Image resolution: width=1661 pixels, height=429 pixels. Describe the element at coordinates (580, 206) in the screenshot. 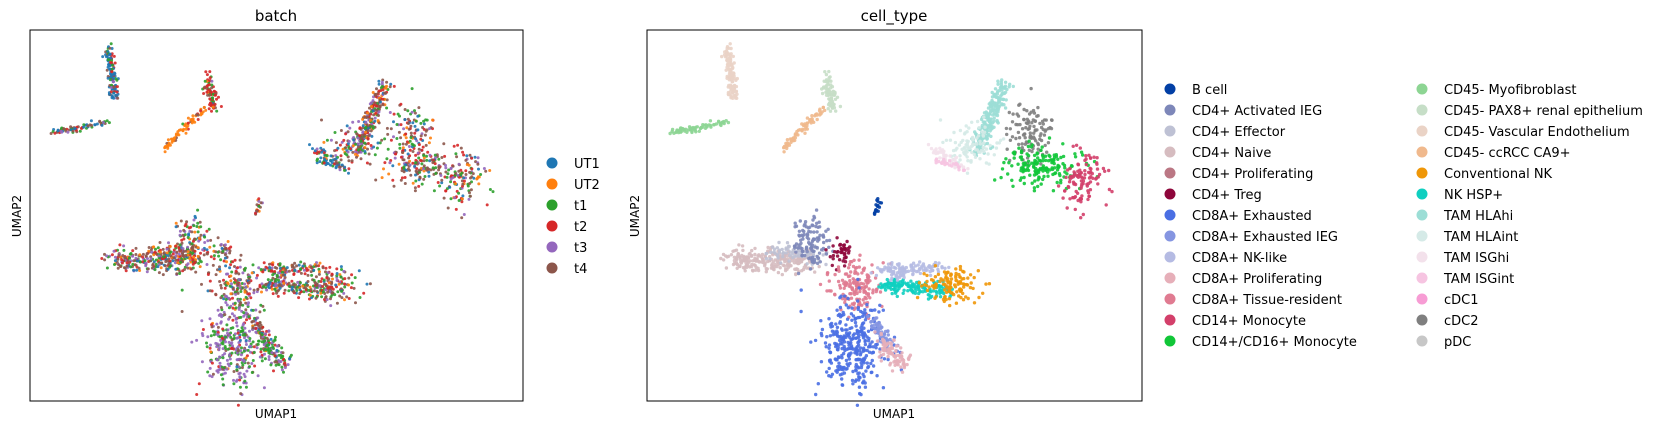

I see `legend-label: t1` at that location.